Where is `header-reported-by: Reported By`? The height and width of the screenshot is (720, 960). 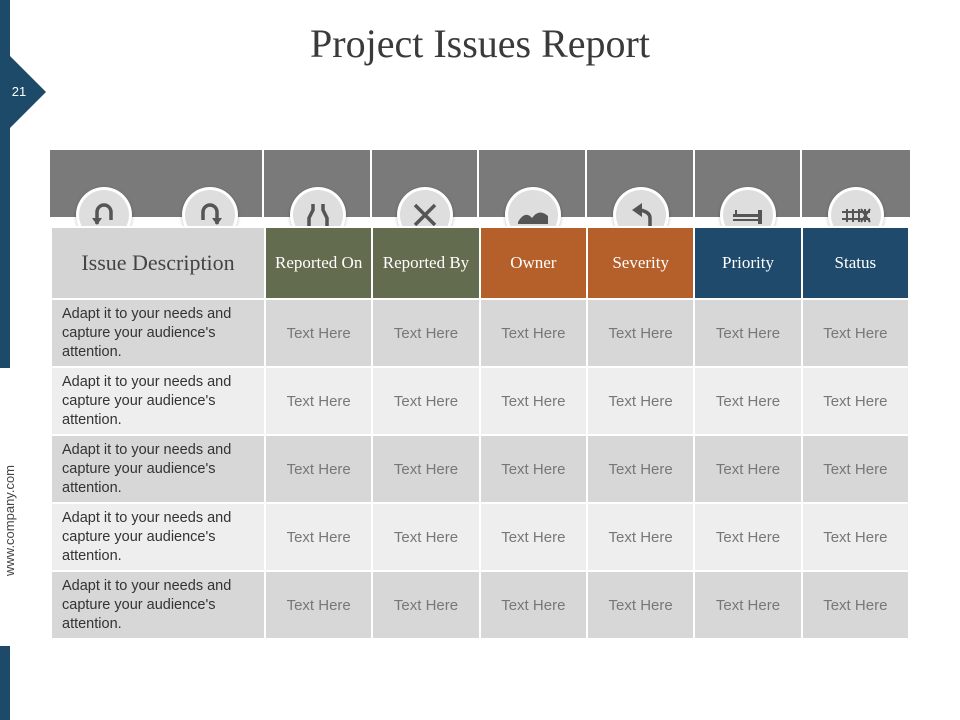 header-reported-by: Reported By is located at coordinates (426, 263).